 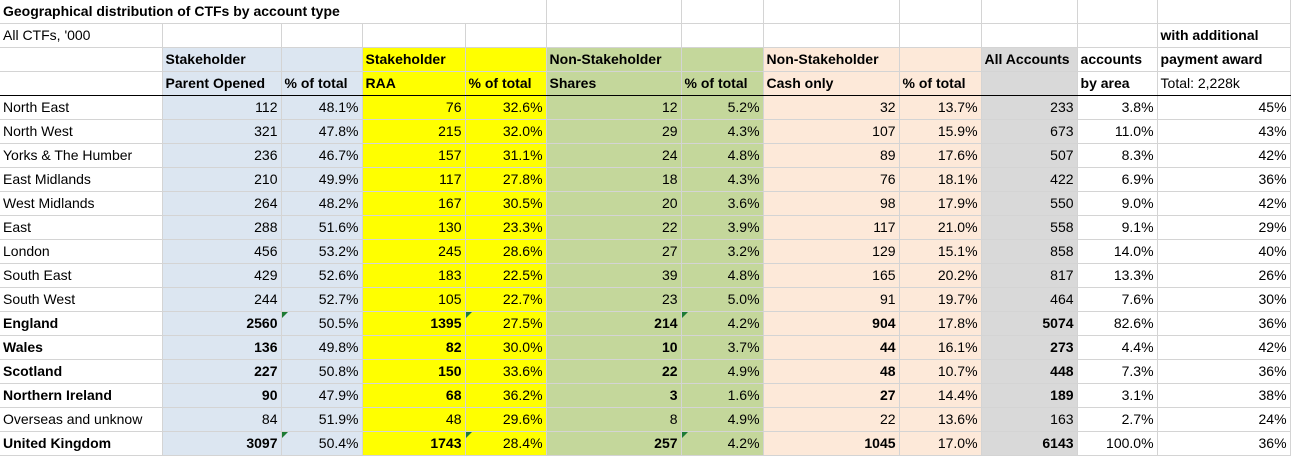 I want to click on header-stakeholder-parent: Stakeholder, so click(x=222, y=59).